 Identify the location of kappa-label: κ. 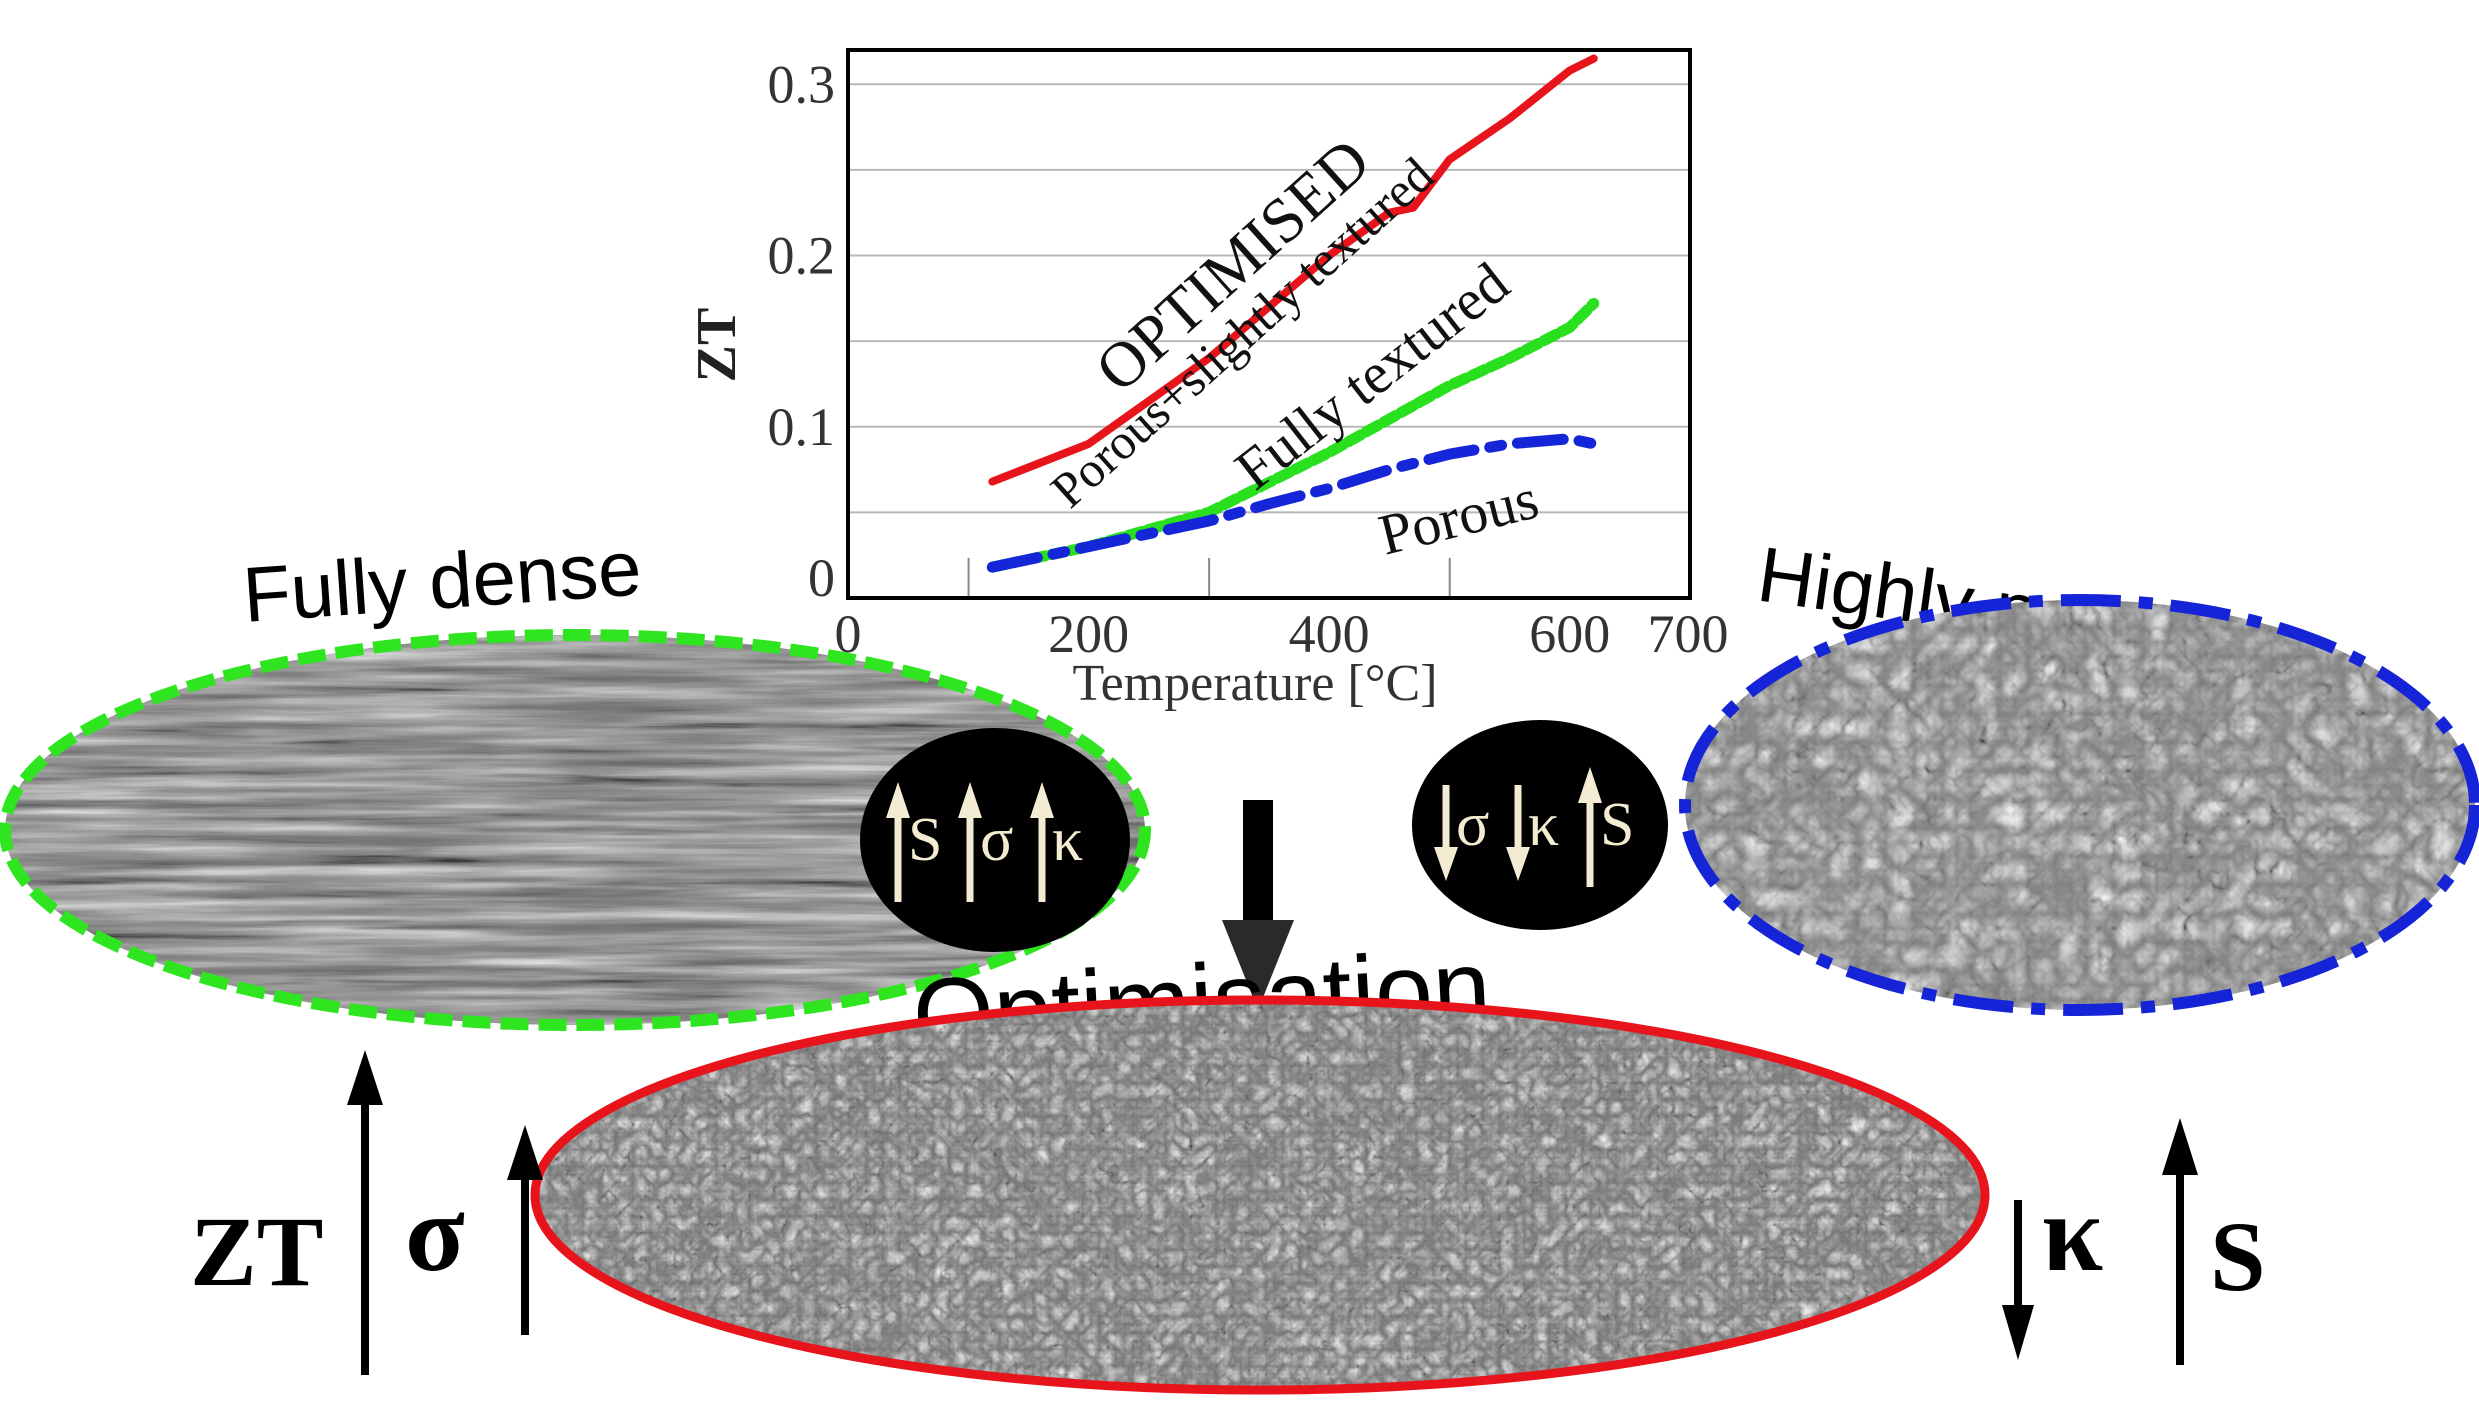
(2072, 1233).